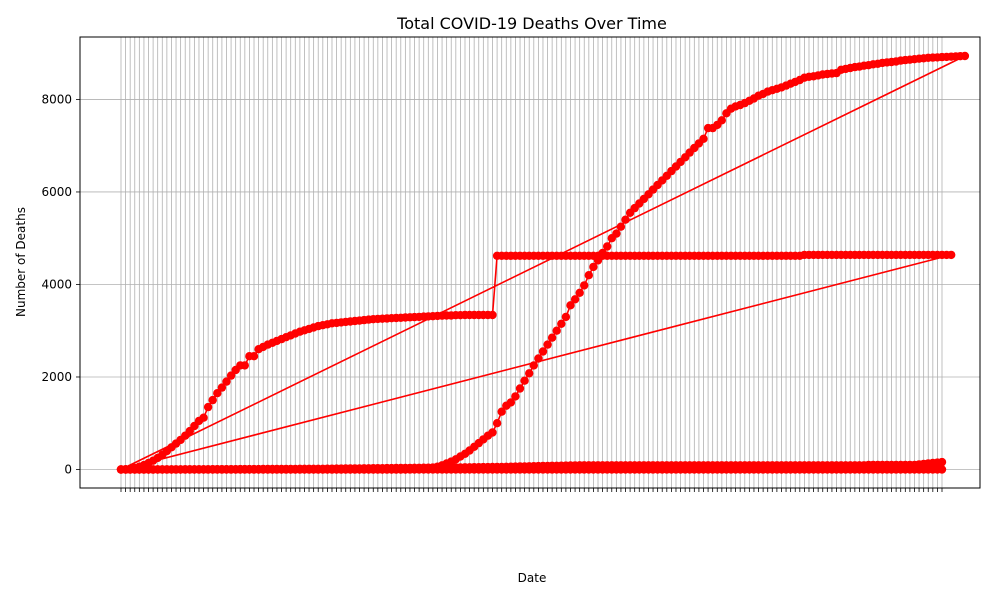  I want to click on y-tick-label: 2000, so click(56, 377).